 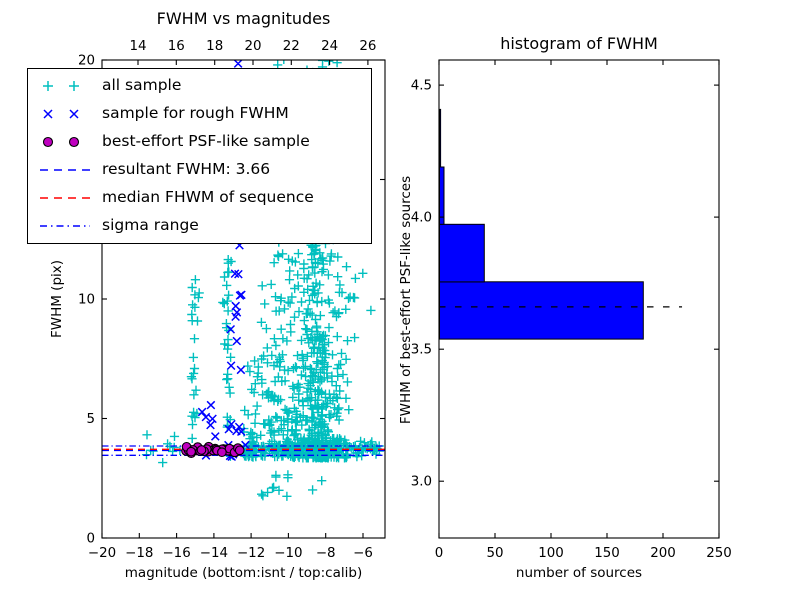 I want to click on histogram-bars, so click(x=541, y=224).